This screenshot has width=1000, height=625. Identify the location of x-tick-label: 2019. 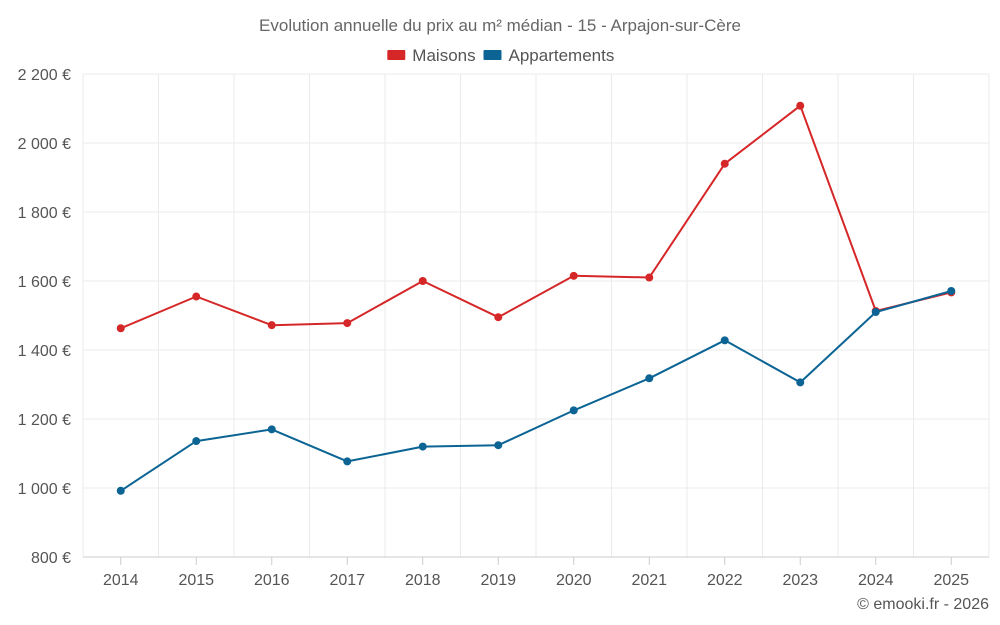
(498, 580).